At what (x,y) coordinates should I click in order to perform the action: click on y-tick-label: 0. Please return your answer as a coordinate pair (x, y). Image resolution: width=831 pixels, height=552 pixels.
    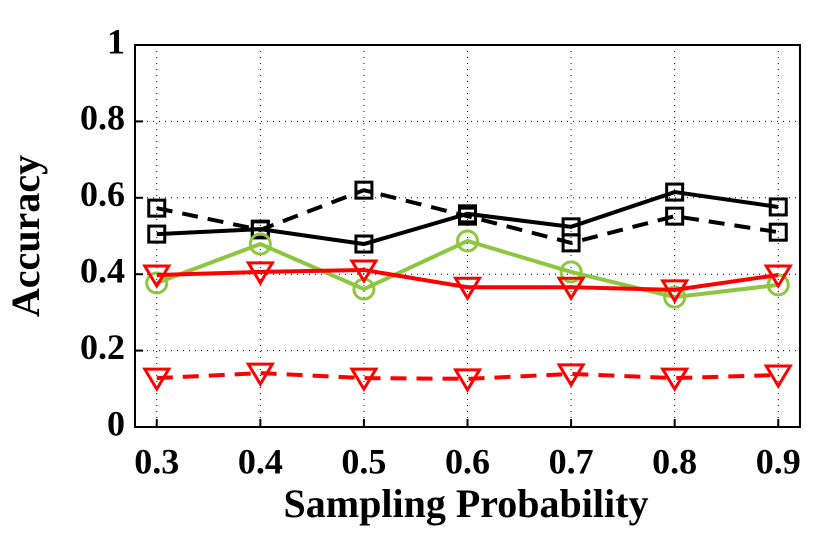
    Looking at the image, I should click on (116, 423).